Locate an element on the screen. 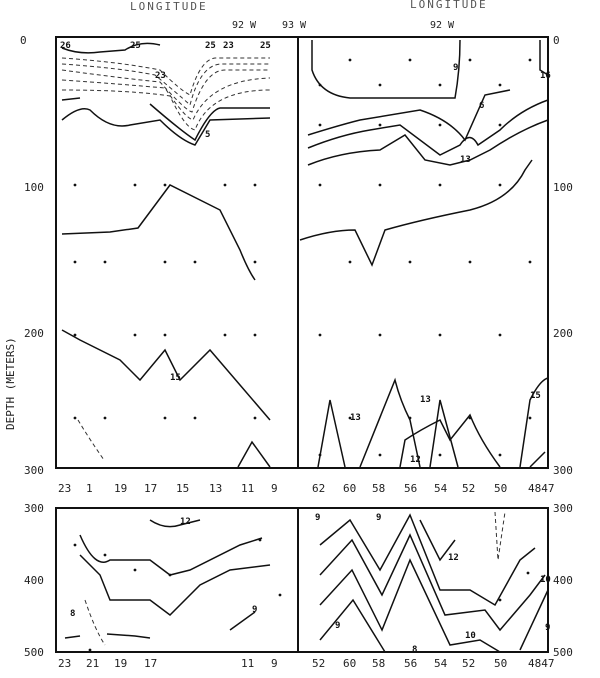 This screenshot has width=600, height=678. y-tick-label: 200 is located at coordinates (563, 333).